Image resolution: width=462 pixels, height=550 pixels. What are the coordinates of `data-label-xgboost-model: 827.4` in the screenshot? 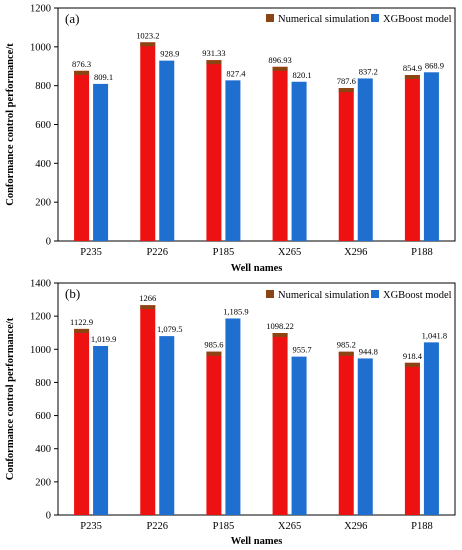 It's located at (236, 73).